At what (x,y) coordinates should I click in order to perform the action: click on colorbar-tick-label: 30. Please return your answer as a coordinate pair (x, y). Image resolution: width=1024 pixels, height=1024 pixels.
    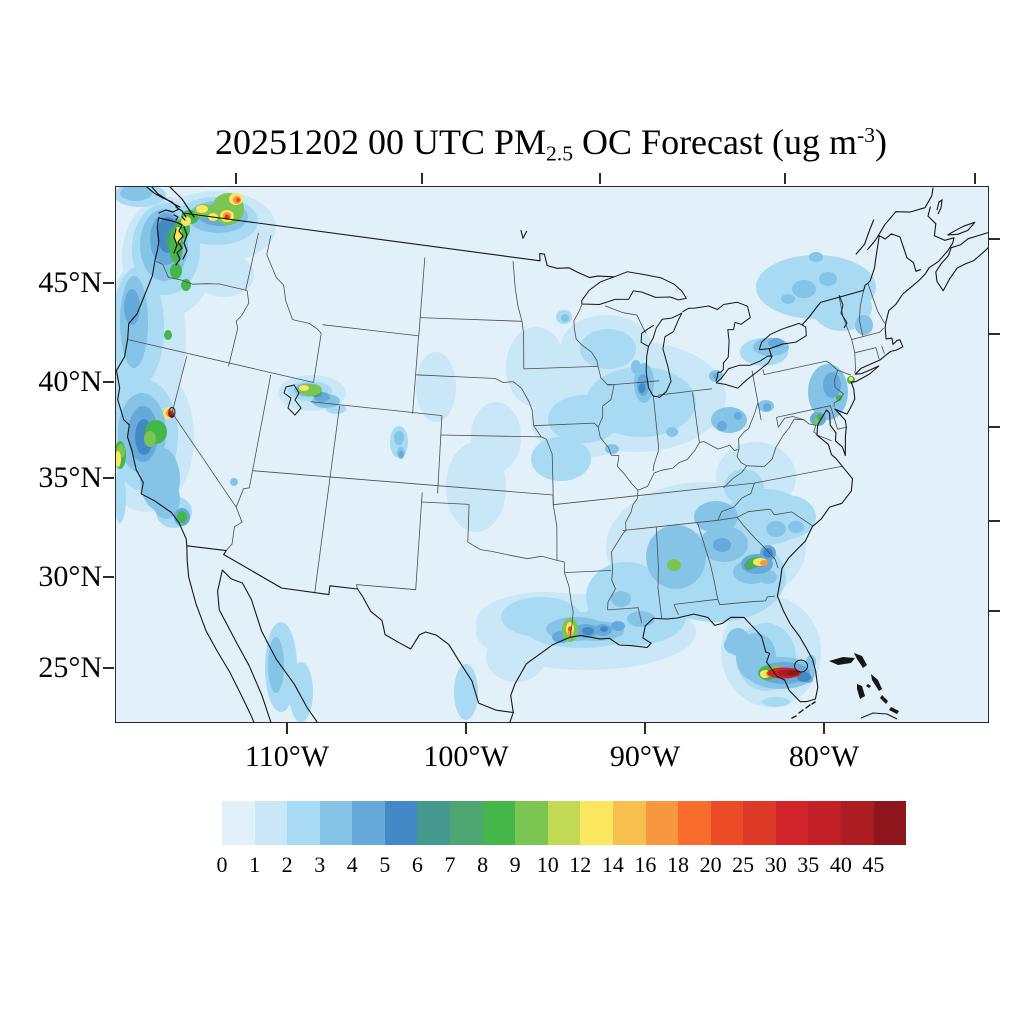
    Looking at the image, I should click on (775, 864).